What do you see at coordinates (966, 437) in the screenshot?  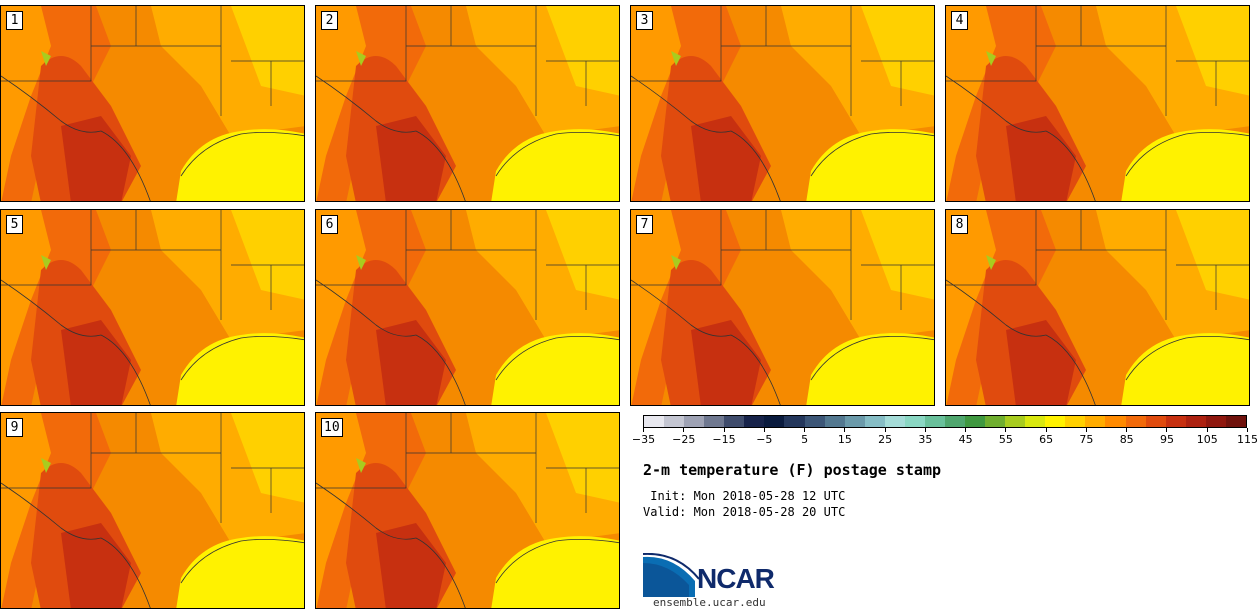 I see `colorbar-tick: 45` at bounding box center [966, 437].